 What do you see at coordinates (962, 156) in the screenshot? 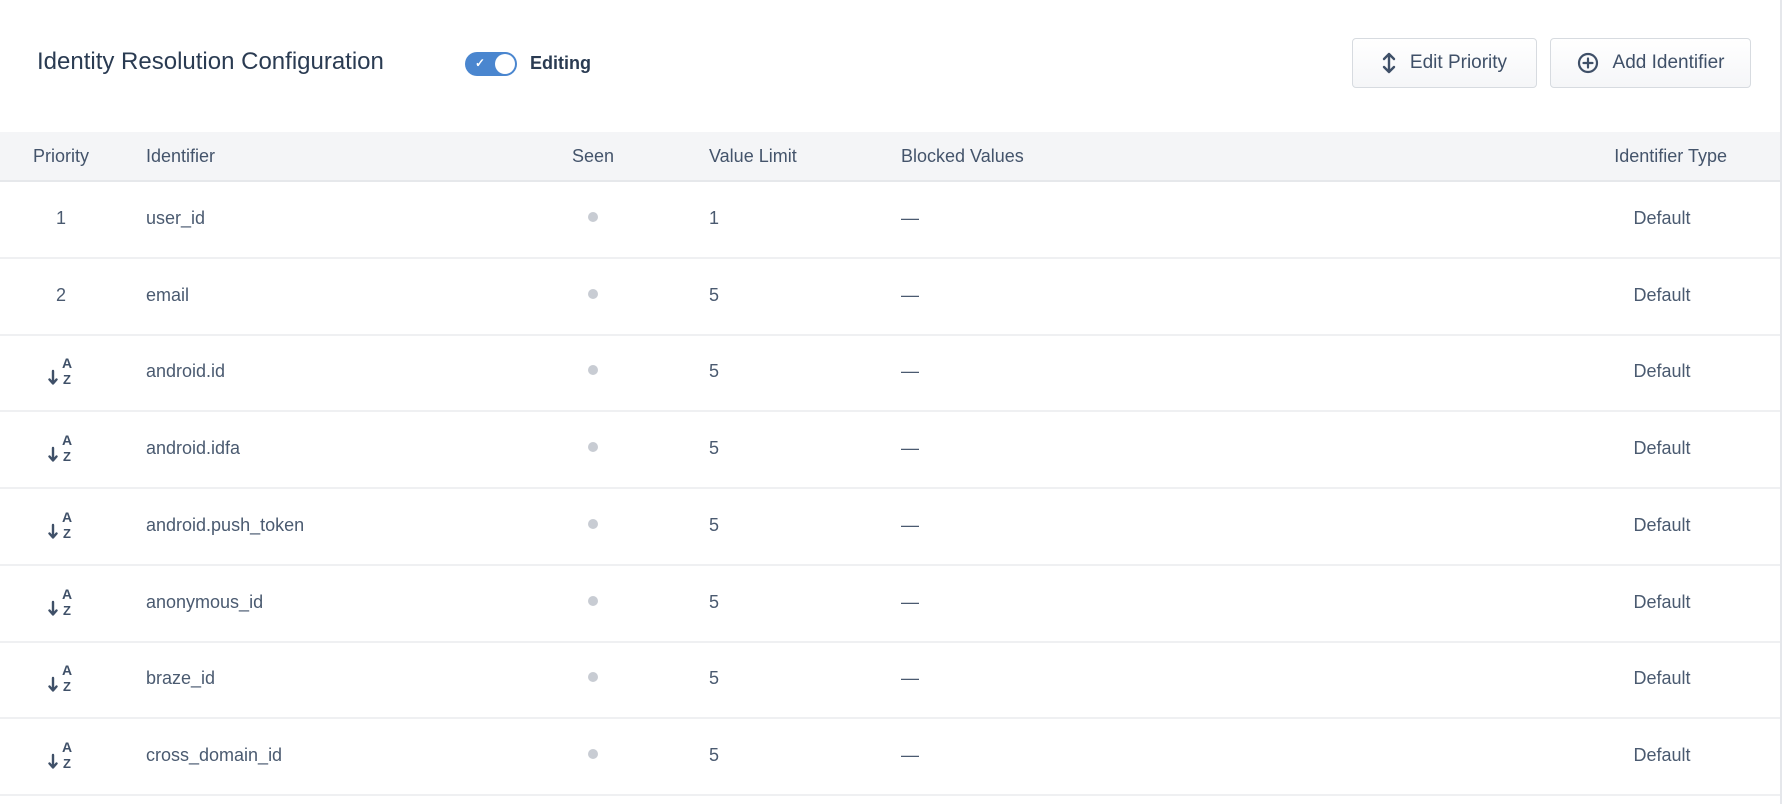
I see `column-header-blocked-values: Blocked Values` at bounding box center [962, 156].